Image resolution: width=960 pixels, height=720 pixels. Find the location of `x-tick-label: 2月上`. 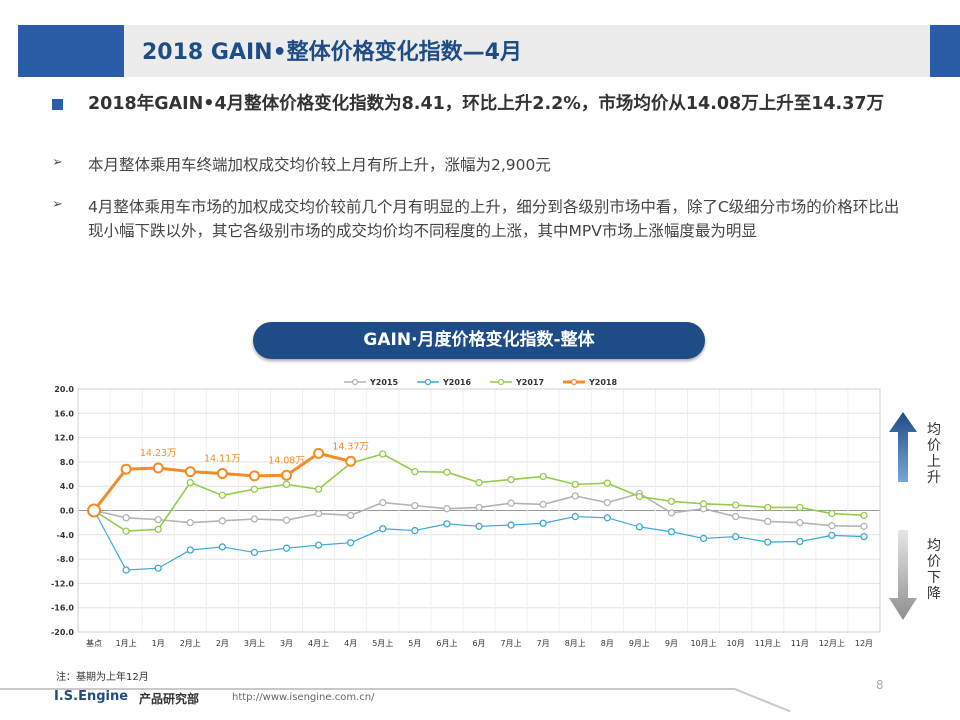

x-tick-label: 2月上 is located at coordinates (190, 643).